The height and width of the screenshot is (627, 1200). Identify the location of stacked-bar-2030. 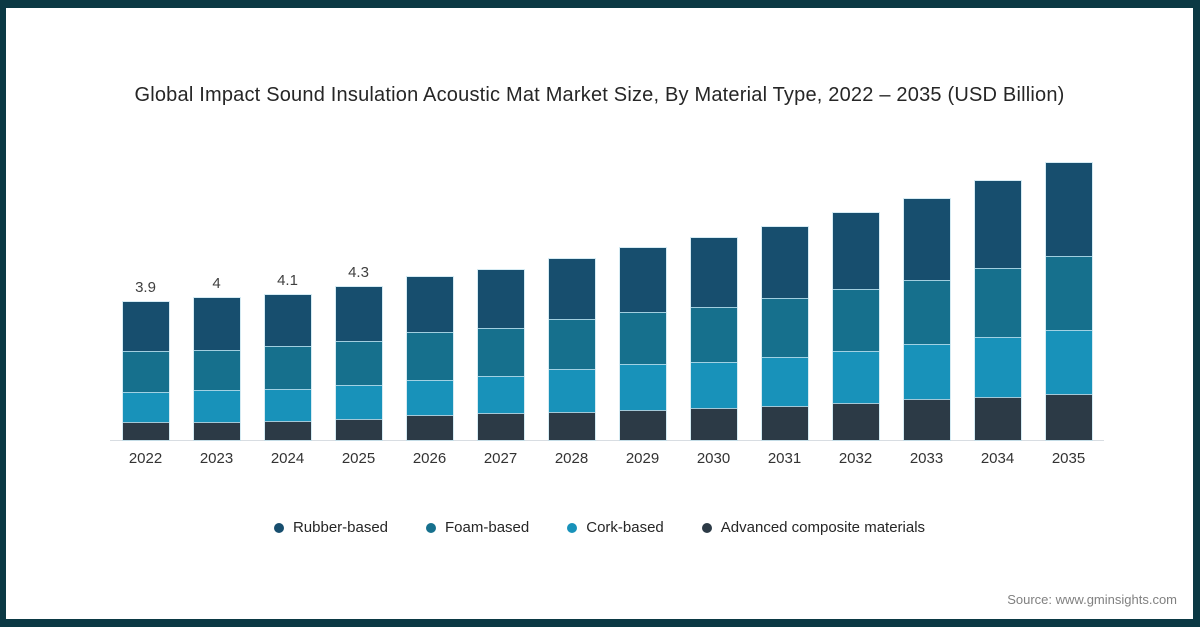
(713, 338).